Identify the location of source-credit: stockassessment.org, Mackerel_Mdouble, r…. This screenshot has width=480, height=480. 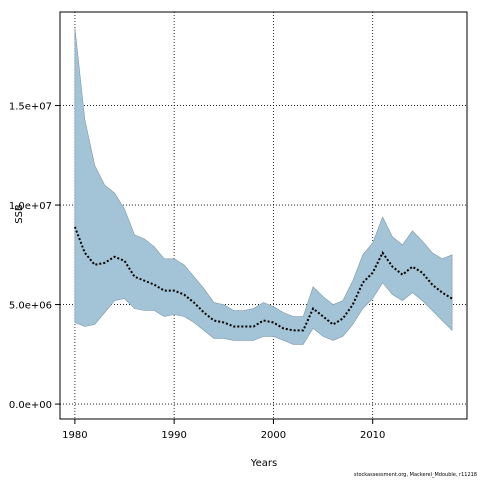
(415, 475).